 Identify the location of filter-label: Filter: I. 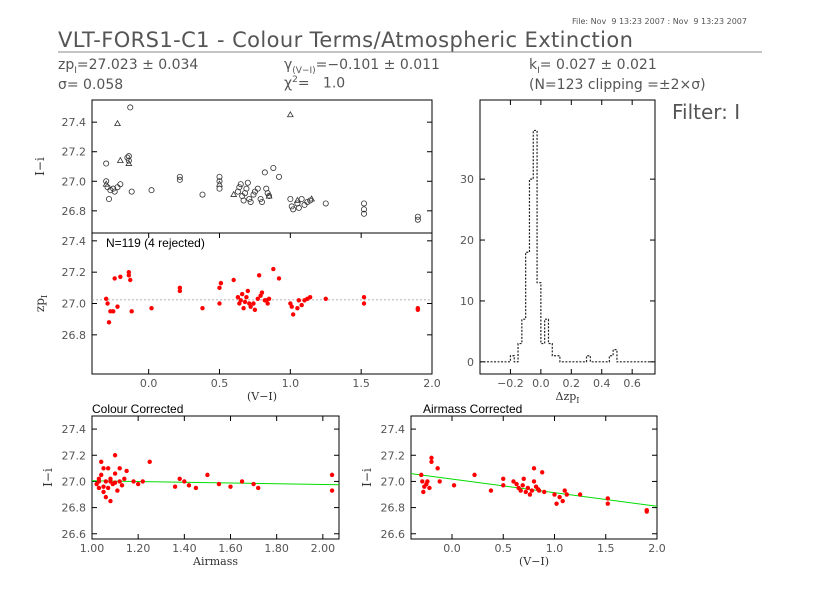
(706, 112).